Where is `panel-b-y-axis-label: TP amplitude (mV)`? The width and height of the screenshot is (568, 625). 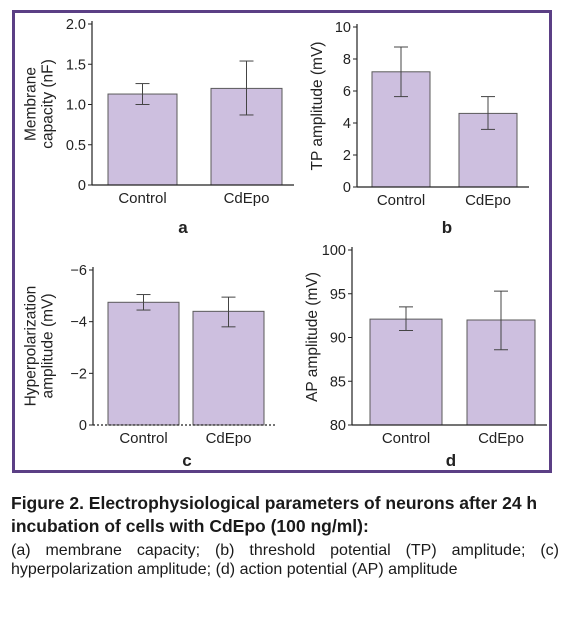
panel-b-y-axis-label: TP amplitude (mV) is located at coordinates (317, 106).